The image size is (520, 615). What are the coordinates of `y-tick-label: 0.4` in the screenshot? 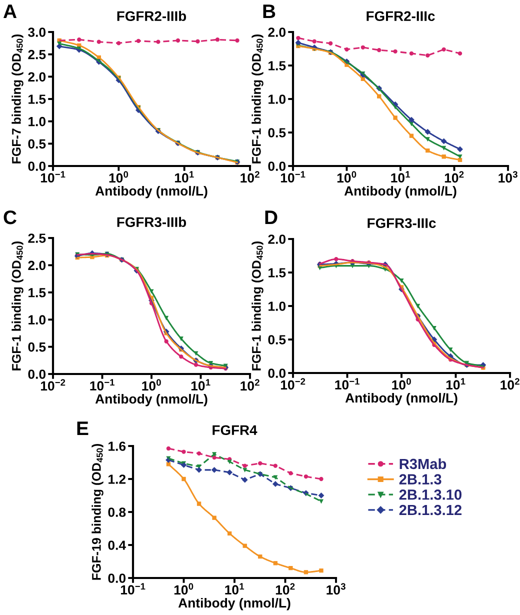 It's located at (117, 545).